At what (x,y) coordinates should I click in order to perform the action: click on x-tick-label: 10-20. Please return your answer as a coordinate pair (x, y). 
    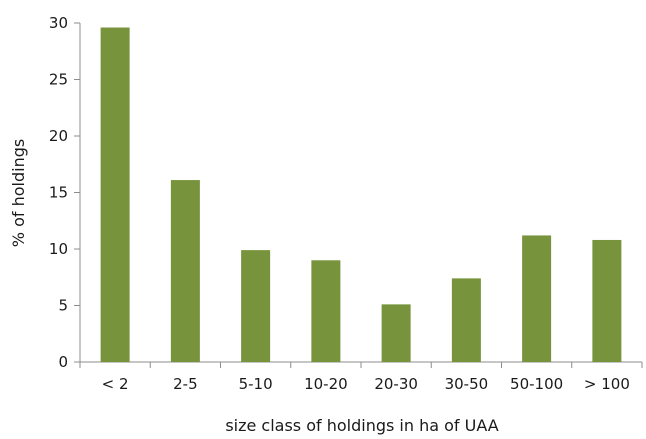
    Looking at the image, I should click on (326, 384).